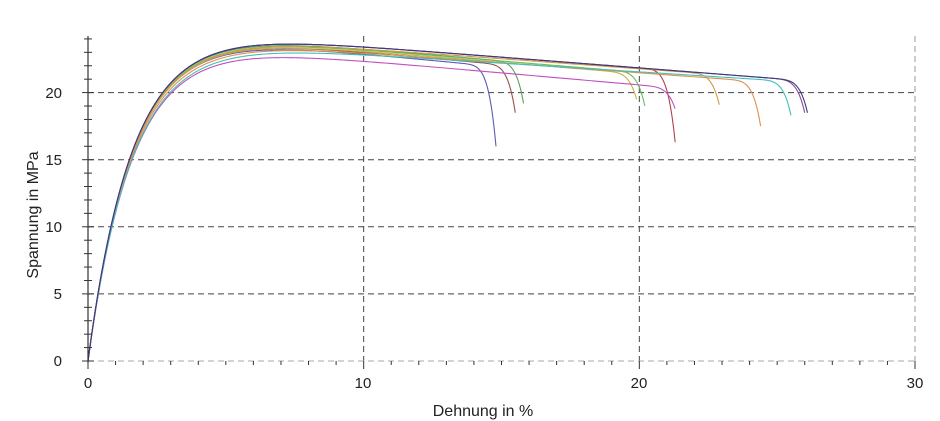  Describe the element at coordinates (53, 227) in the screenshot. I see `y-tick-label: 10` at that location.